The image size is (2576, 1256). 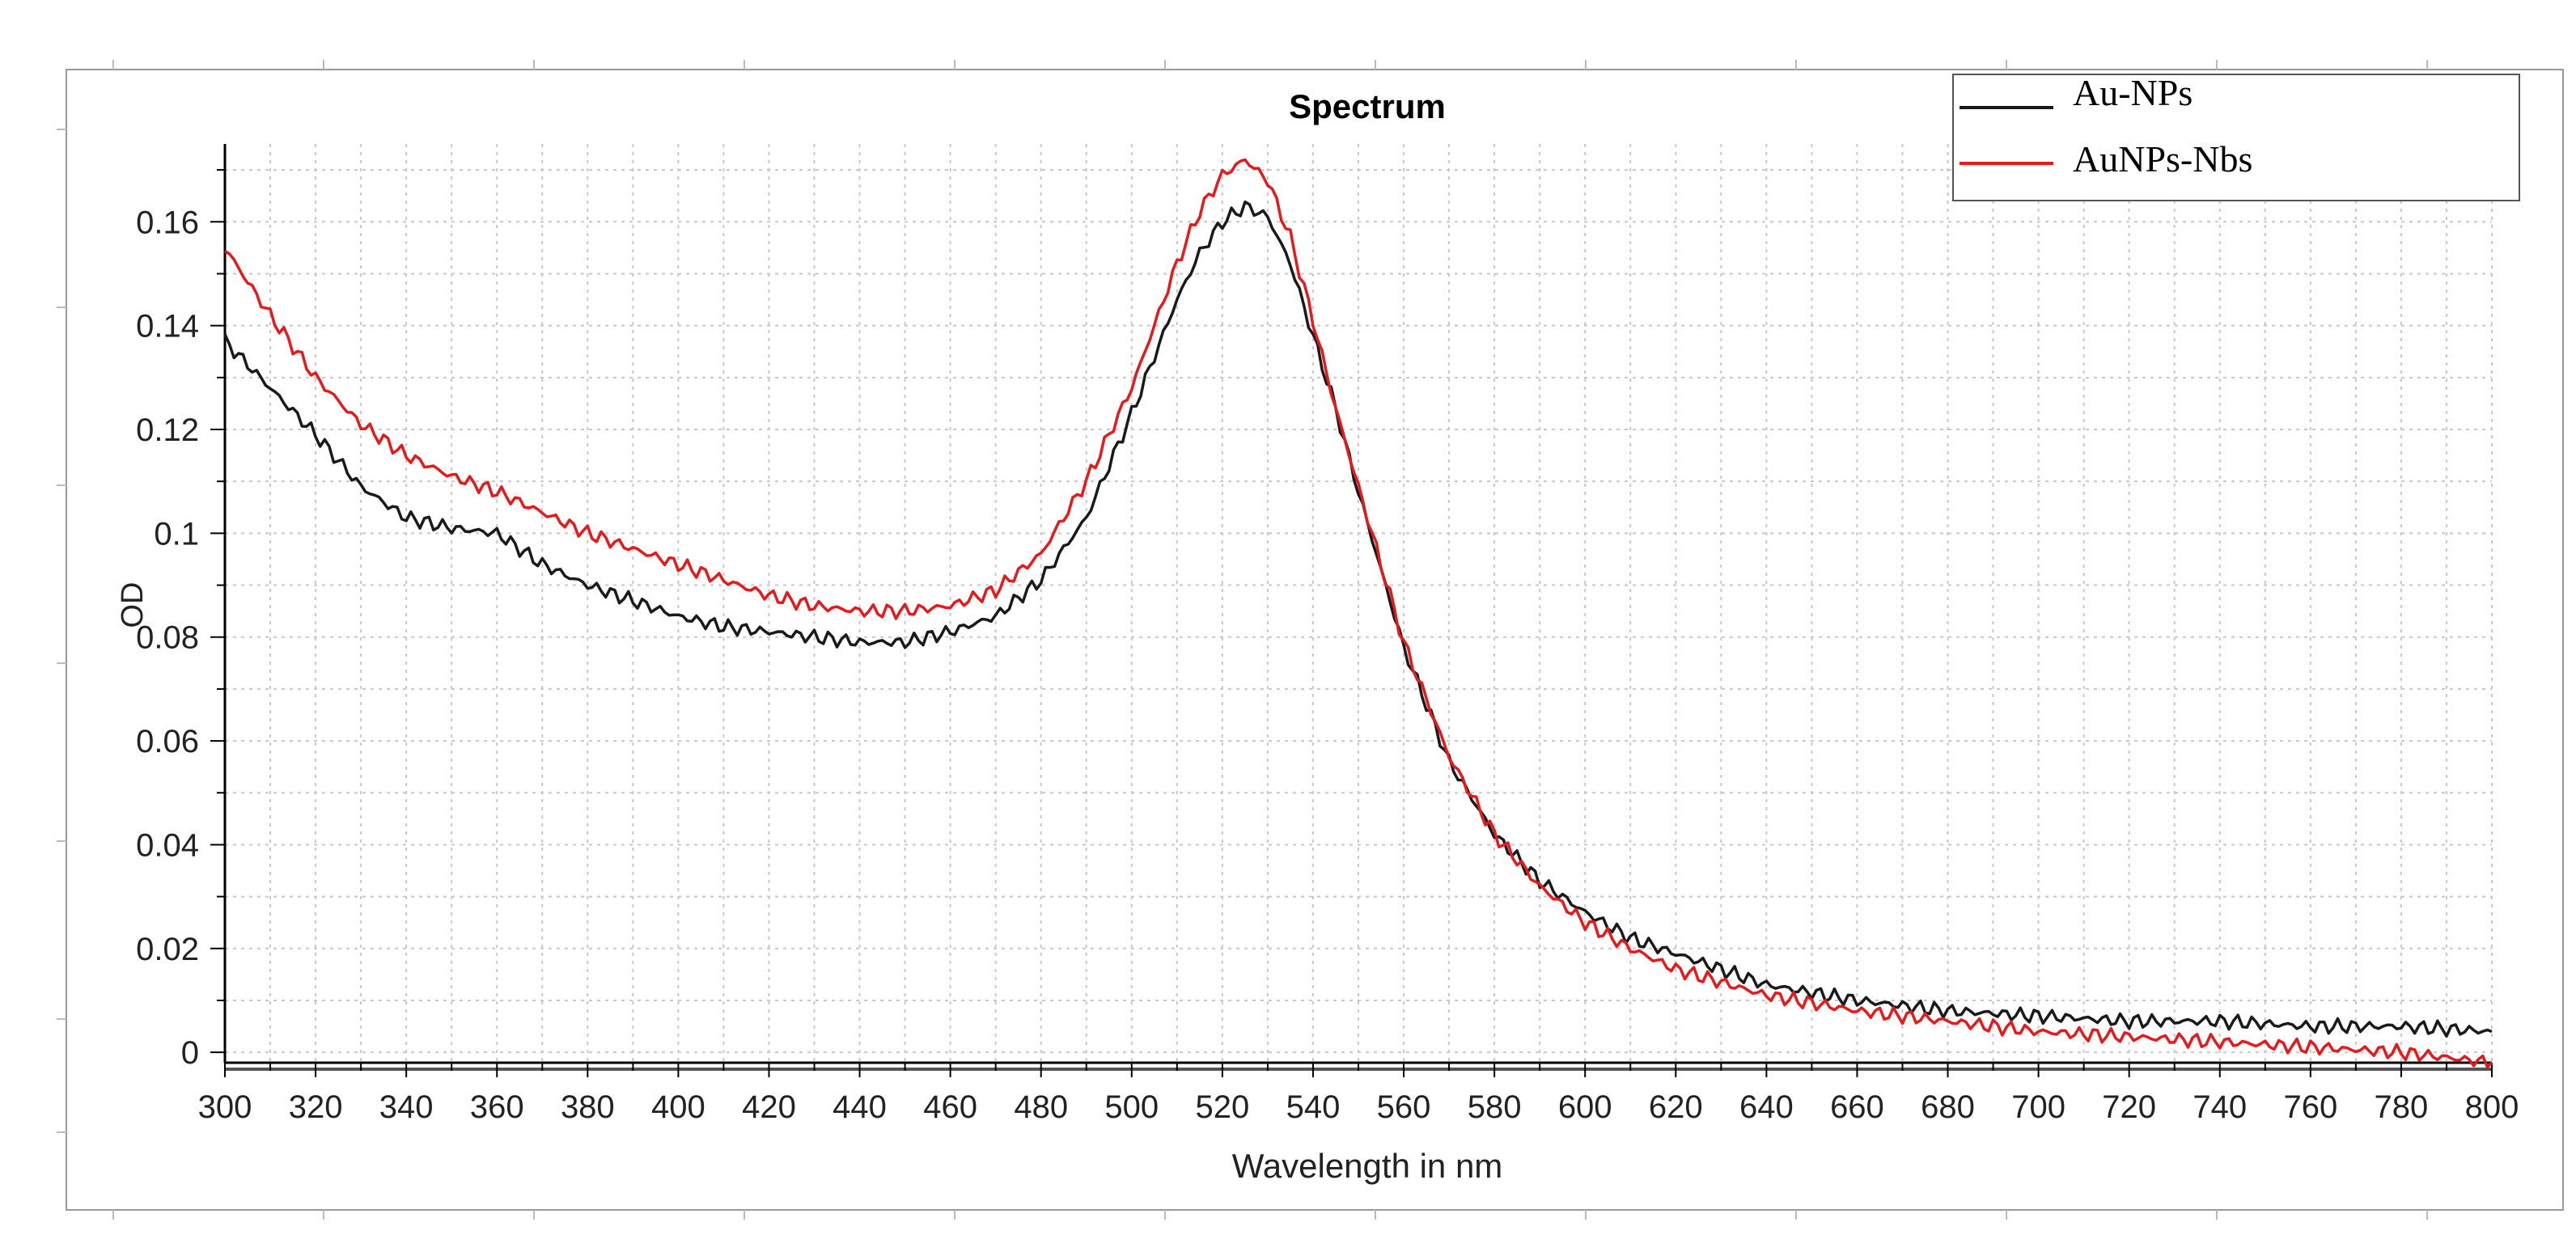 What do you see at coordinates (950, 1107) in the screenshot?
I see `x-tick-label: 460` at bounding box center [950, 1107].